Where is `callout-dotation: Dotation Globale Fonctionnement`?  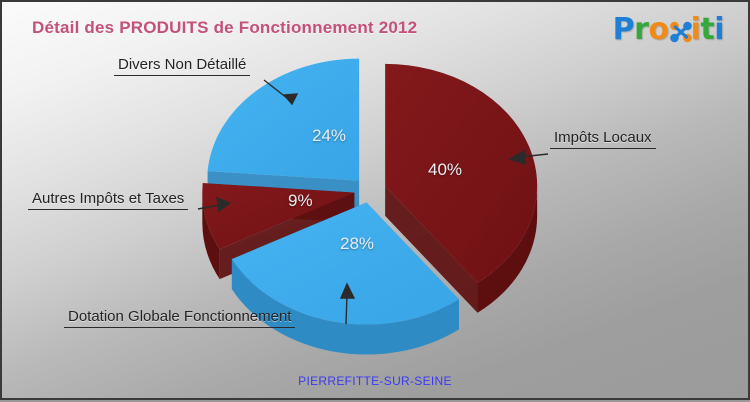
callout-dotation: Dotation Globale Fonctionnement is located at coordinates (180, 318).